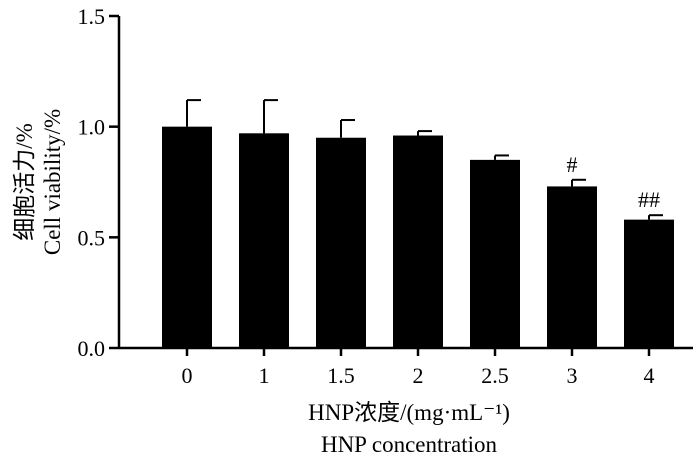  Describe the element at coordinates (341, 375) in the screenshot. I see `x-tick-label: 1.5` at that location.